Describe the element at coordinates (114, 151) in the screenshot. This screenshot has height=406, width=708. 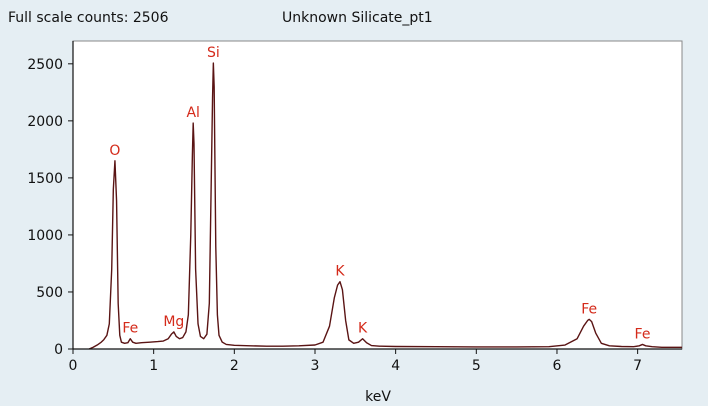
I see `peak-label-o-0: O` at that location.